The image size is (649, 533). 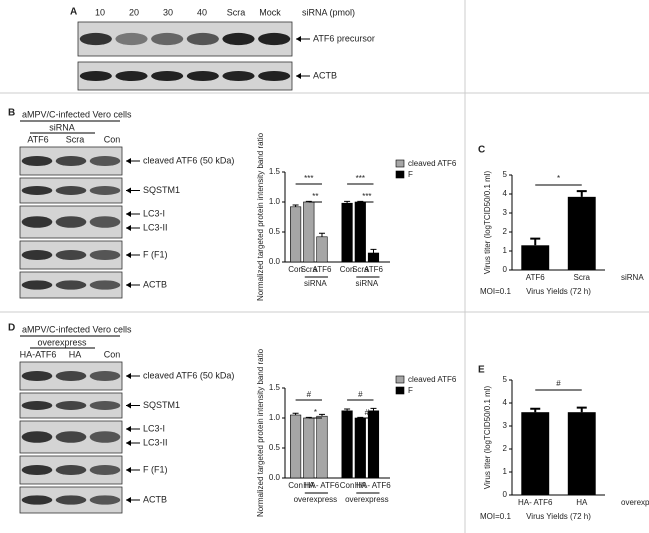 What do you see at coordinates (328, 12) in the screenshot?
I see `lane-unit: siRNA (pmol)` at bounding box center [328, 12].